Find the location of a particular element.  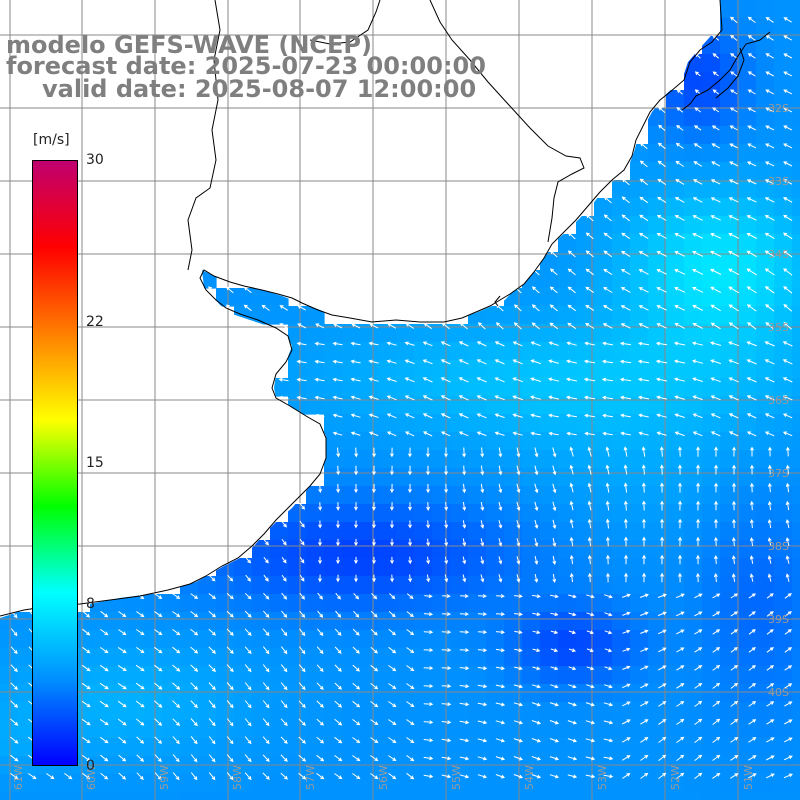

latitude-label: 38S is located at coordinates (778, 546).